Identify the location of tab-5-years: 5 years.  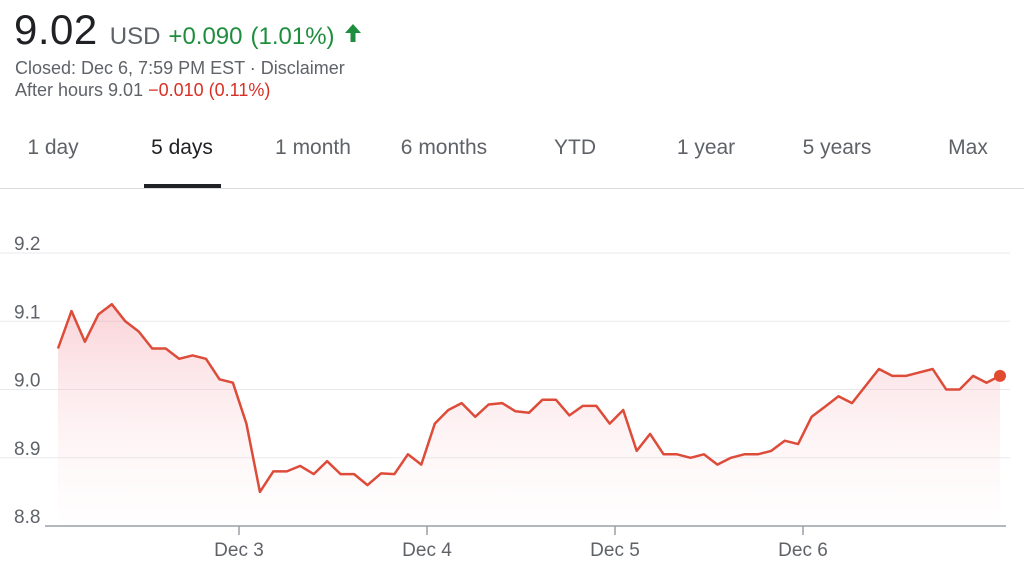
(837, 147).